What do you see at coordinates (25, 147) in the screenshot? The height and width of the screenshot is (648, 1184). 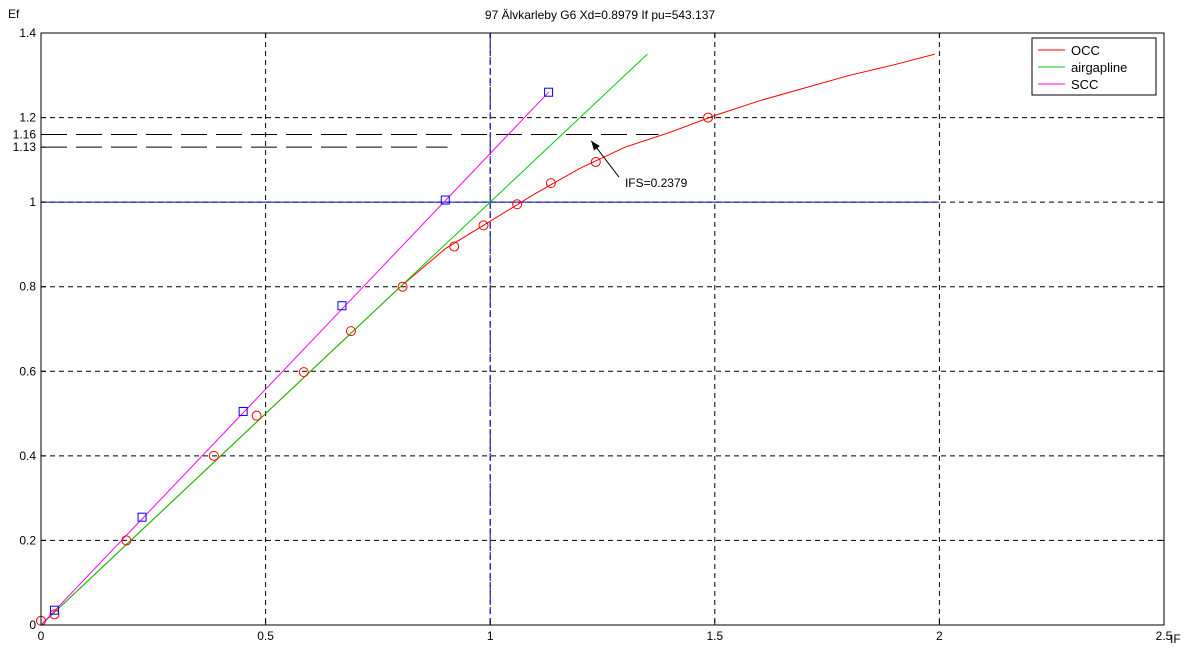 I see `y-tick-label-extra: 1.13` at bounding box center [25, 147].